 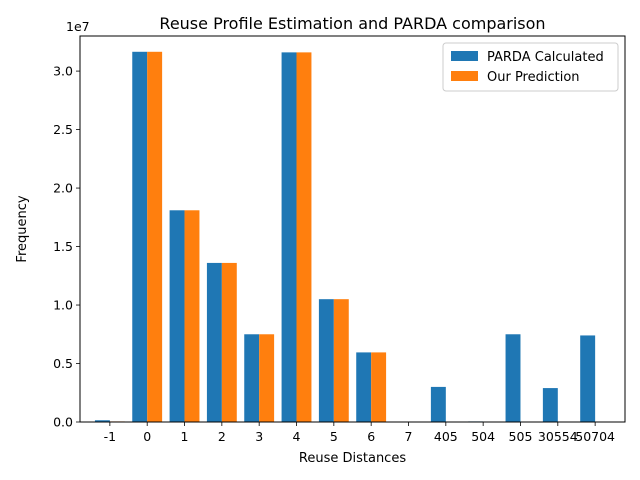 What do you see at coordinates (409, 436) in the screenshot?
I see `x-tick-label: 7` at bounding box center [409, 436].